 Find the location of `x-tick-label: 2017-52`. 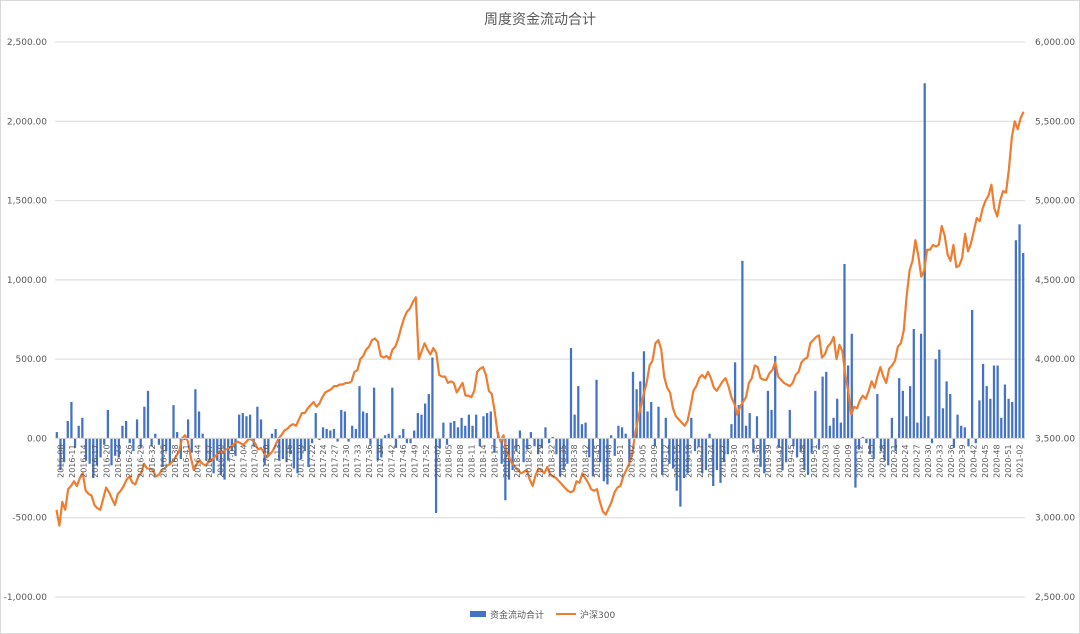

x-tick-label: 2017-52 is located at coordinates (426, 460).